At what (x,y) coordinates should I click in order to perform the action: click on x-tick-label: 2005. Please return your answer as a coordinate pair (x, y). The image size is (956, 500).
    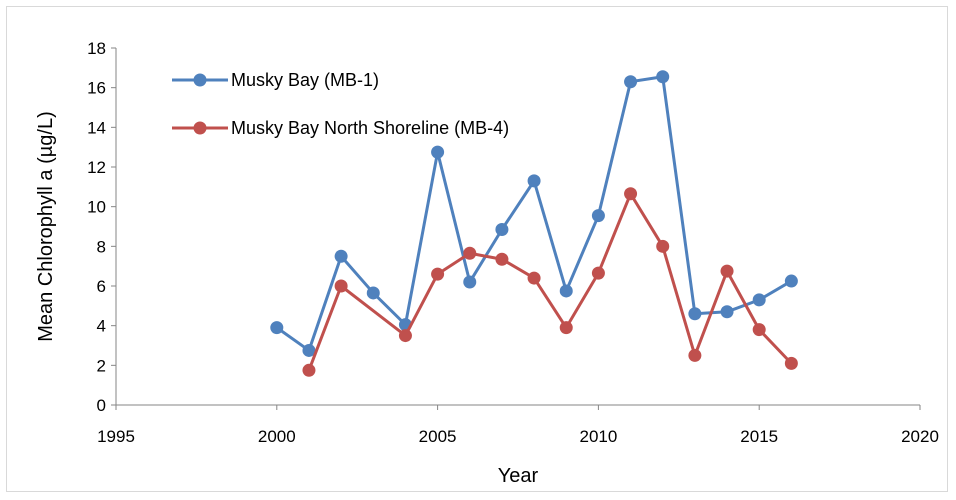
    Looking at the image, I should click on (438, 436).